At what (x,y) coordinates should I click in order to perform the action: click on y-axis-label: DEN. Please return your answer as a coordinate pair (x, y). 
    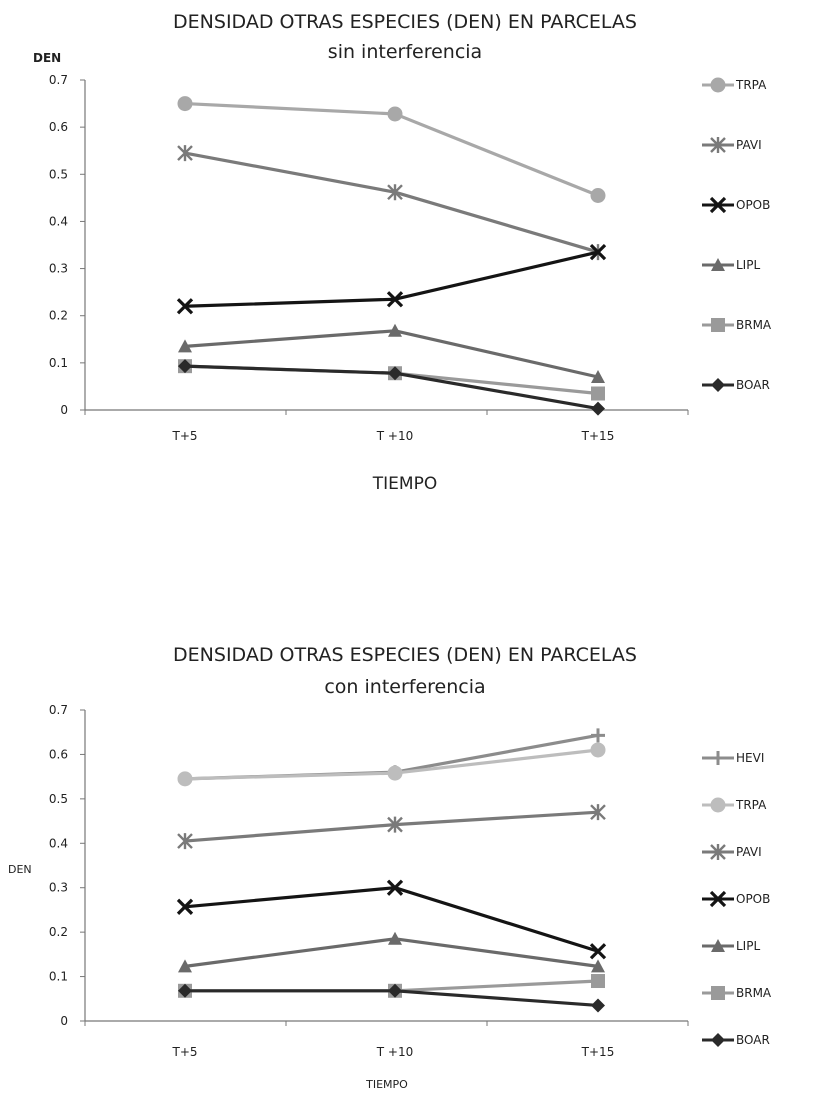
    Looking at the image, I should click on (20, 869).